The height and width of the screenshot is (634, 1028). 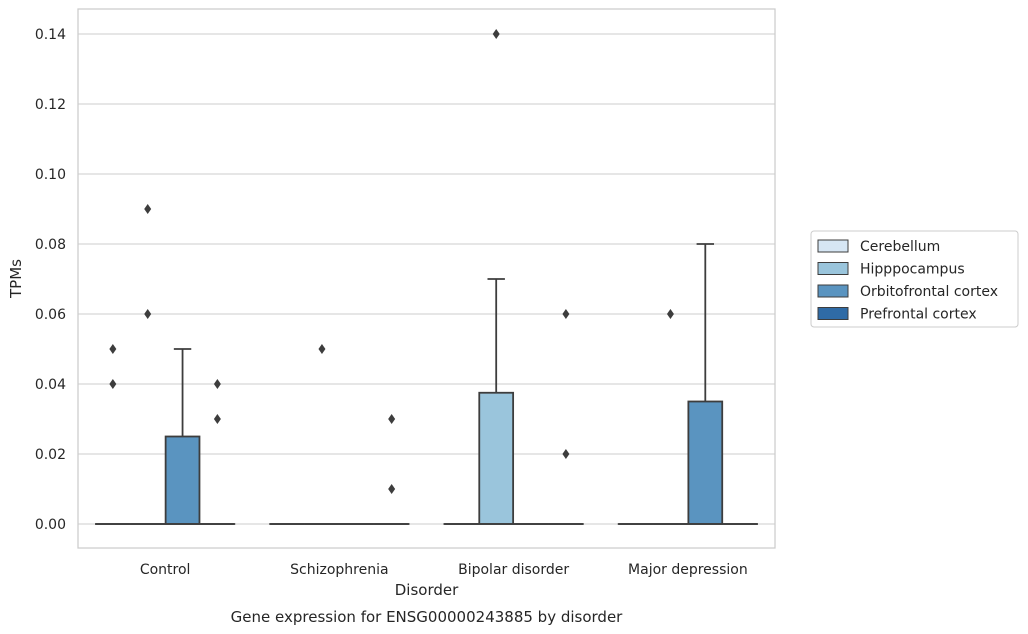 I want to click on x-tick-label: Schizophrenia, so click(x=339, y=570).